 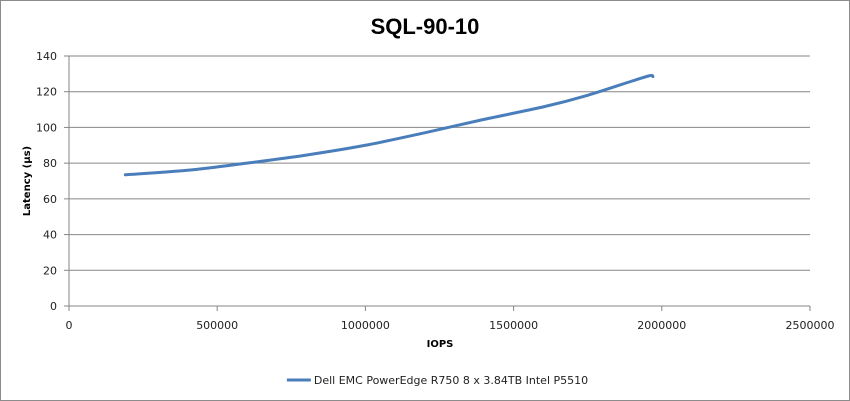 What do you see at coordinates (50, 235) in the screenshot?
I see `y-tick-label: 40` at bounding box center [50, 235].